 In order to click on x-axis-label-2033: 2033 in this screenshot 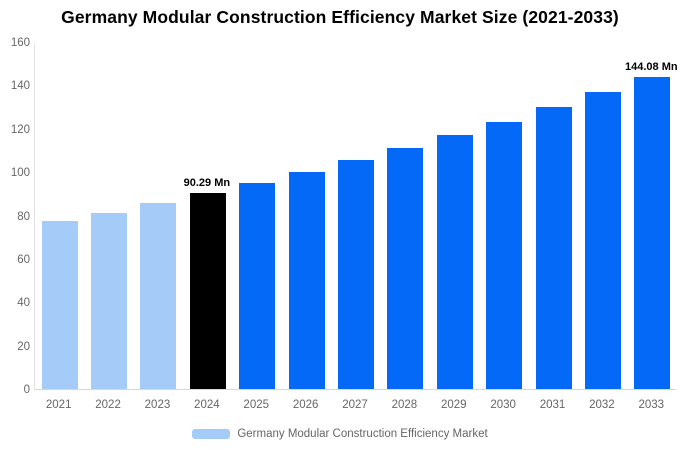, I will do `click(651, 405)`.